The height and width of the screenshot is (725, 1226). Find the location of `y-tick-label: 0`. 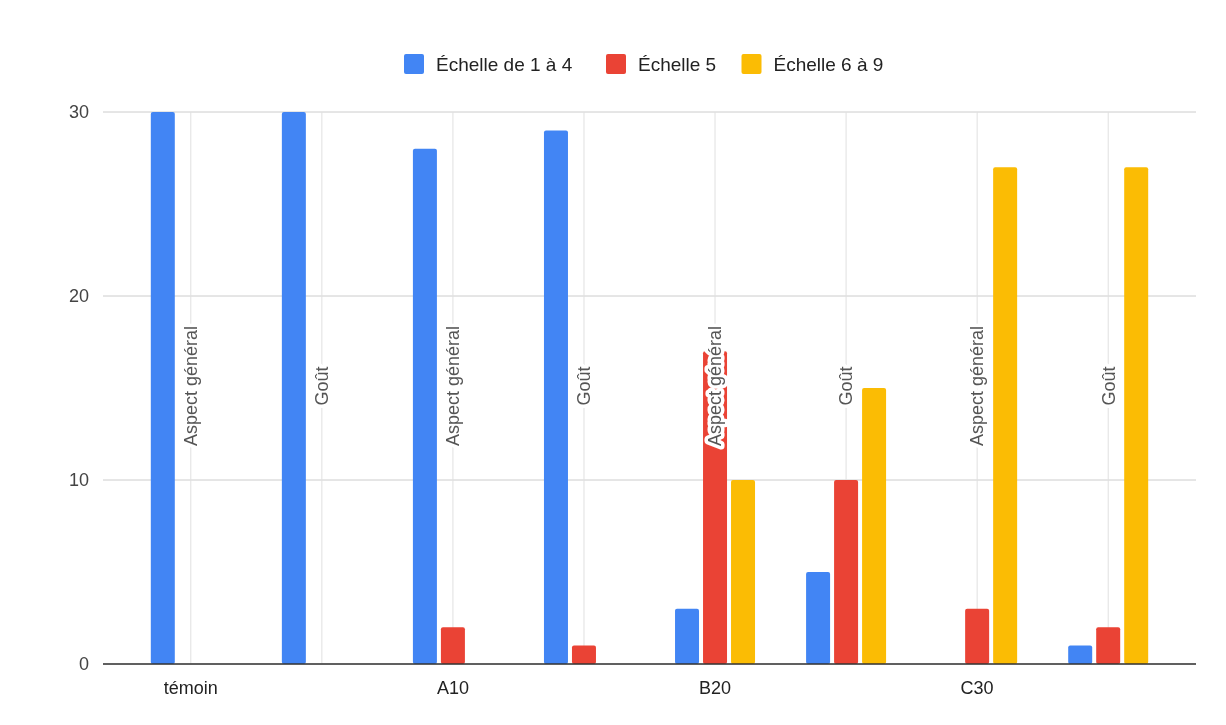

y-tick-label: 0 is located at coordinates (83, 664).